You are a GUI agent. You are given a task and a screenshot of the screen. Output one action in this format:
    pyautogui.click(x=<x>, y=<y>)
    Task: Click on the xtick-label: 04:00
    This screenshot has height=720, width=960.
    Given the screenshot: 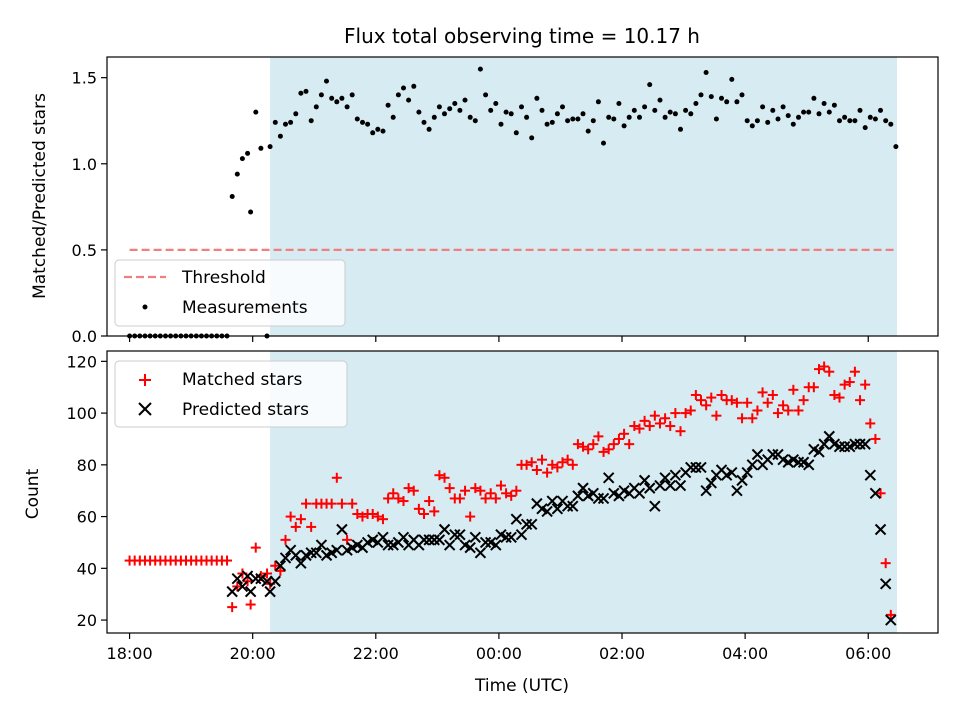 What is the action you would take?
    pyautogui.click(x=745, y=653)
    